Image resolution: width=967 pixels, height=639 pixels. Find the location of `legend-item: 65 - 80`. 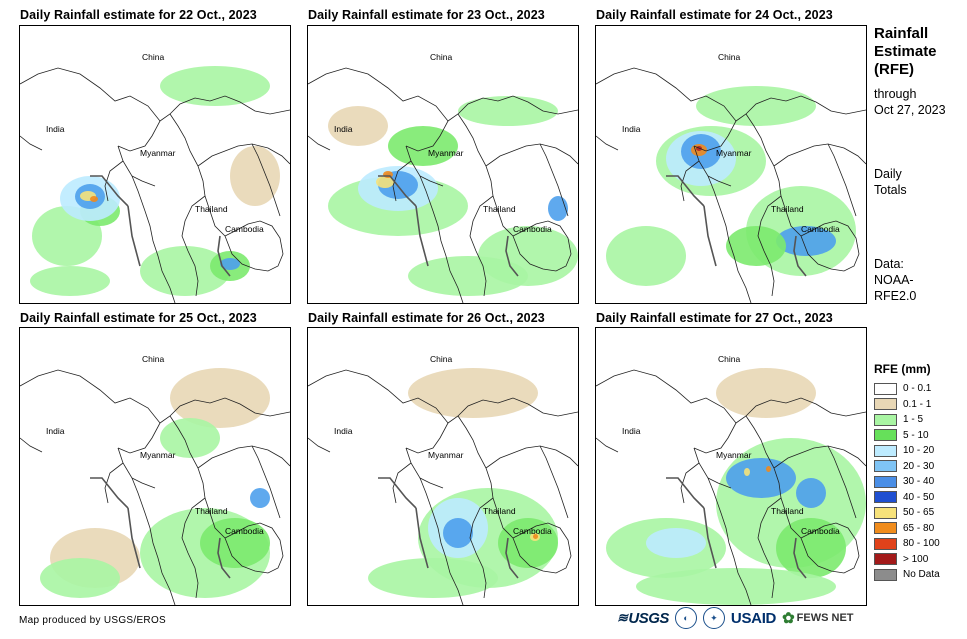

legend-item: 65 - 80 is located at coordinates (904, 528).